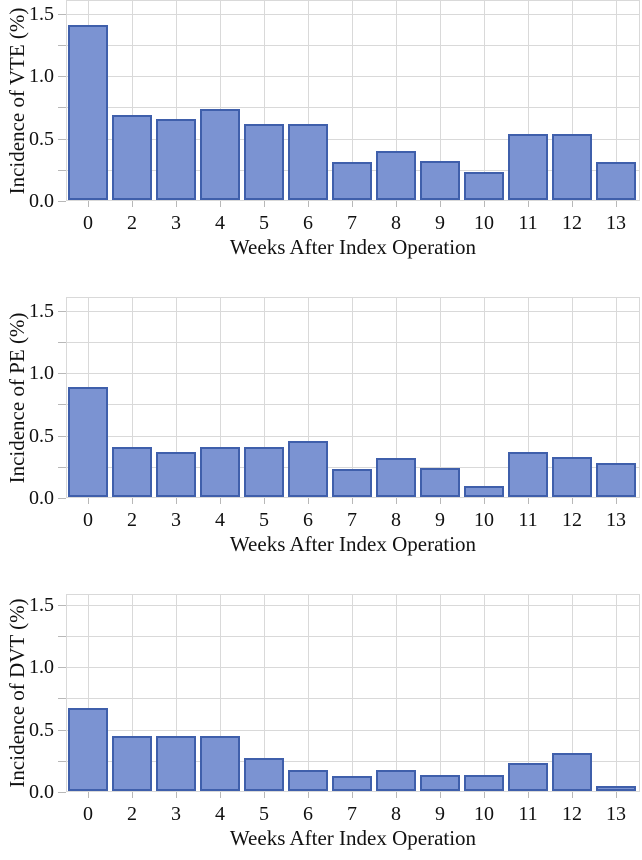 Image resolution: width=642 pixels, height=860 pixels. Describe the element at coordinates (88, 223) in the screenshot. I see `x-tick-label: 0` at that location.